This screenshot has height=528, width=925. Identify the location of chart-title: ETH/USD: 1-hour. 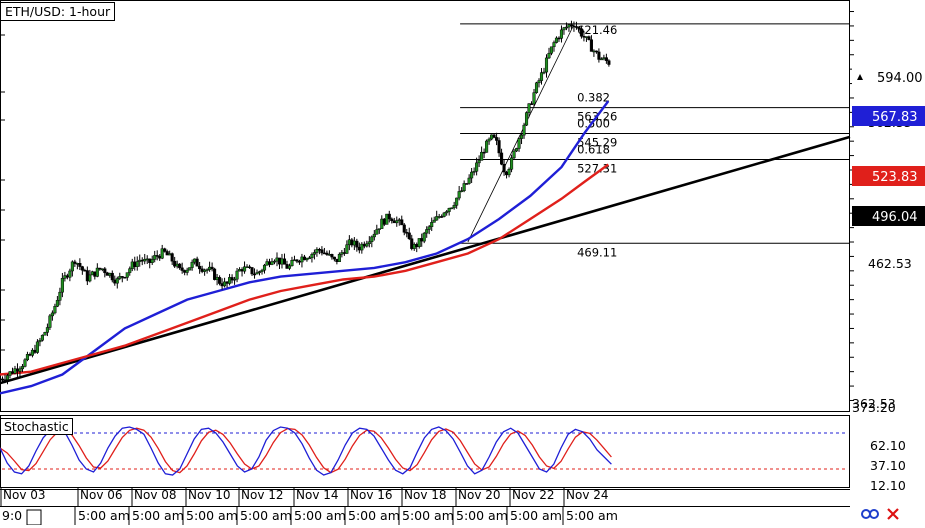
(58, 11).